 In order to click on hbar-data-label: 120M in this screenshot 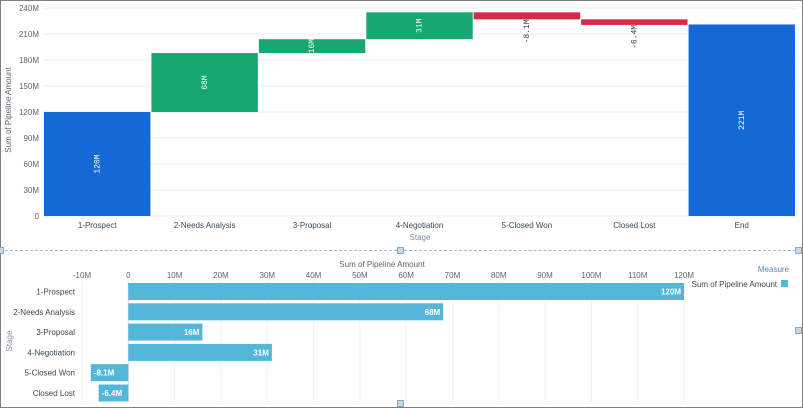, I will do `click(671, 292)`.